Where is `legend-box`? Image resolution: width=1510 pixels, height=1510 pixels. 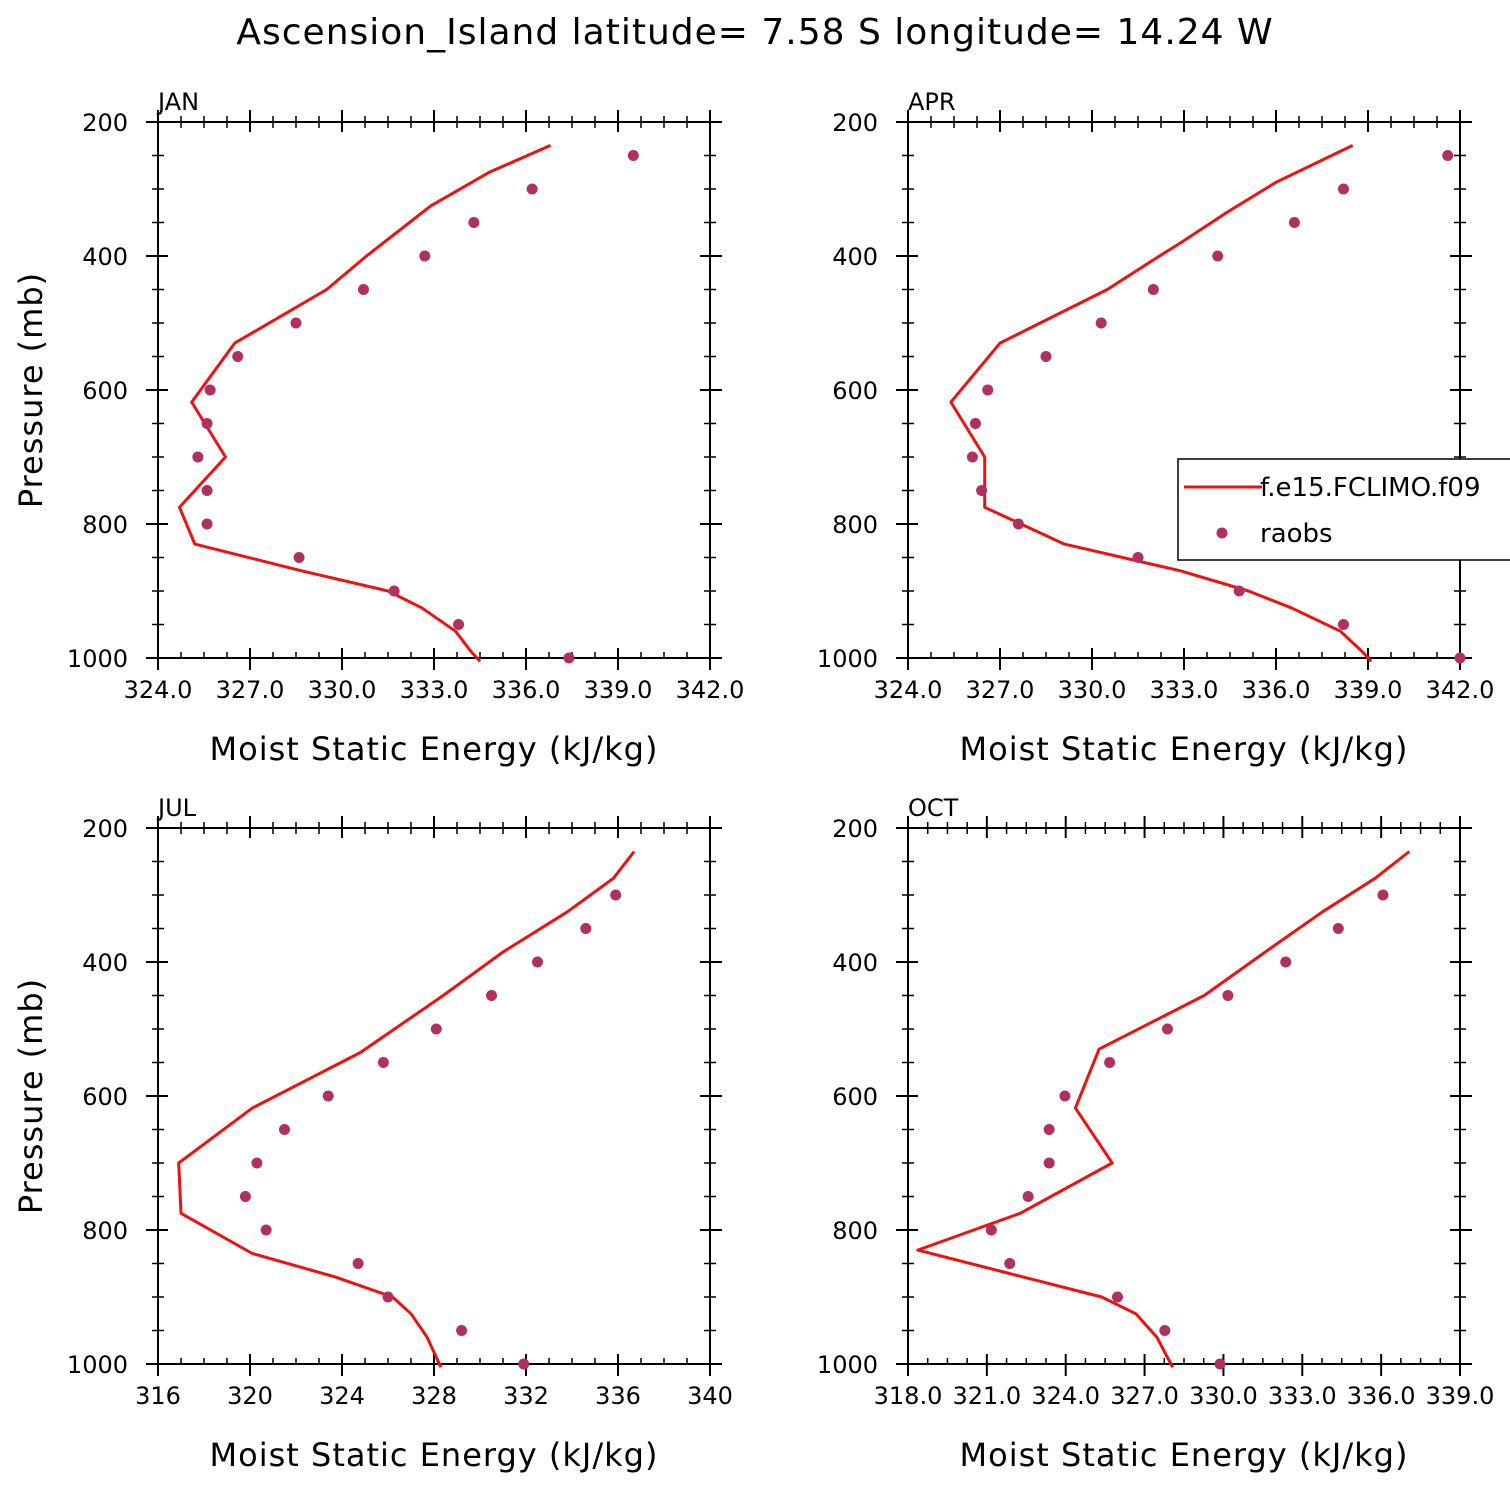
legend-box is located at coordinates (1343, 509).